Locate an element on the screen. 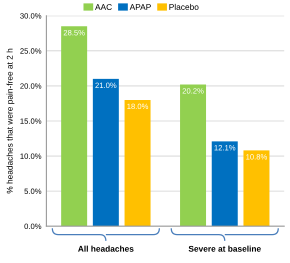 Image resolution: width=290 pixels, height=263 pixels. legend-label: Placebo is located at coordinates (184, 7).